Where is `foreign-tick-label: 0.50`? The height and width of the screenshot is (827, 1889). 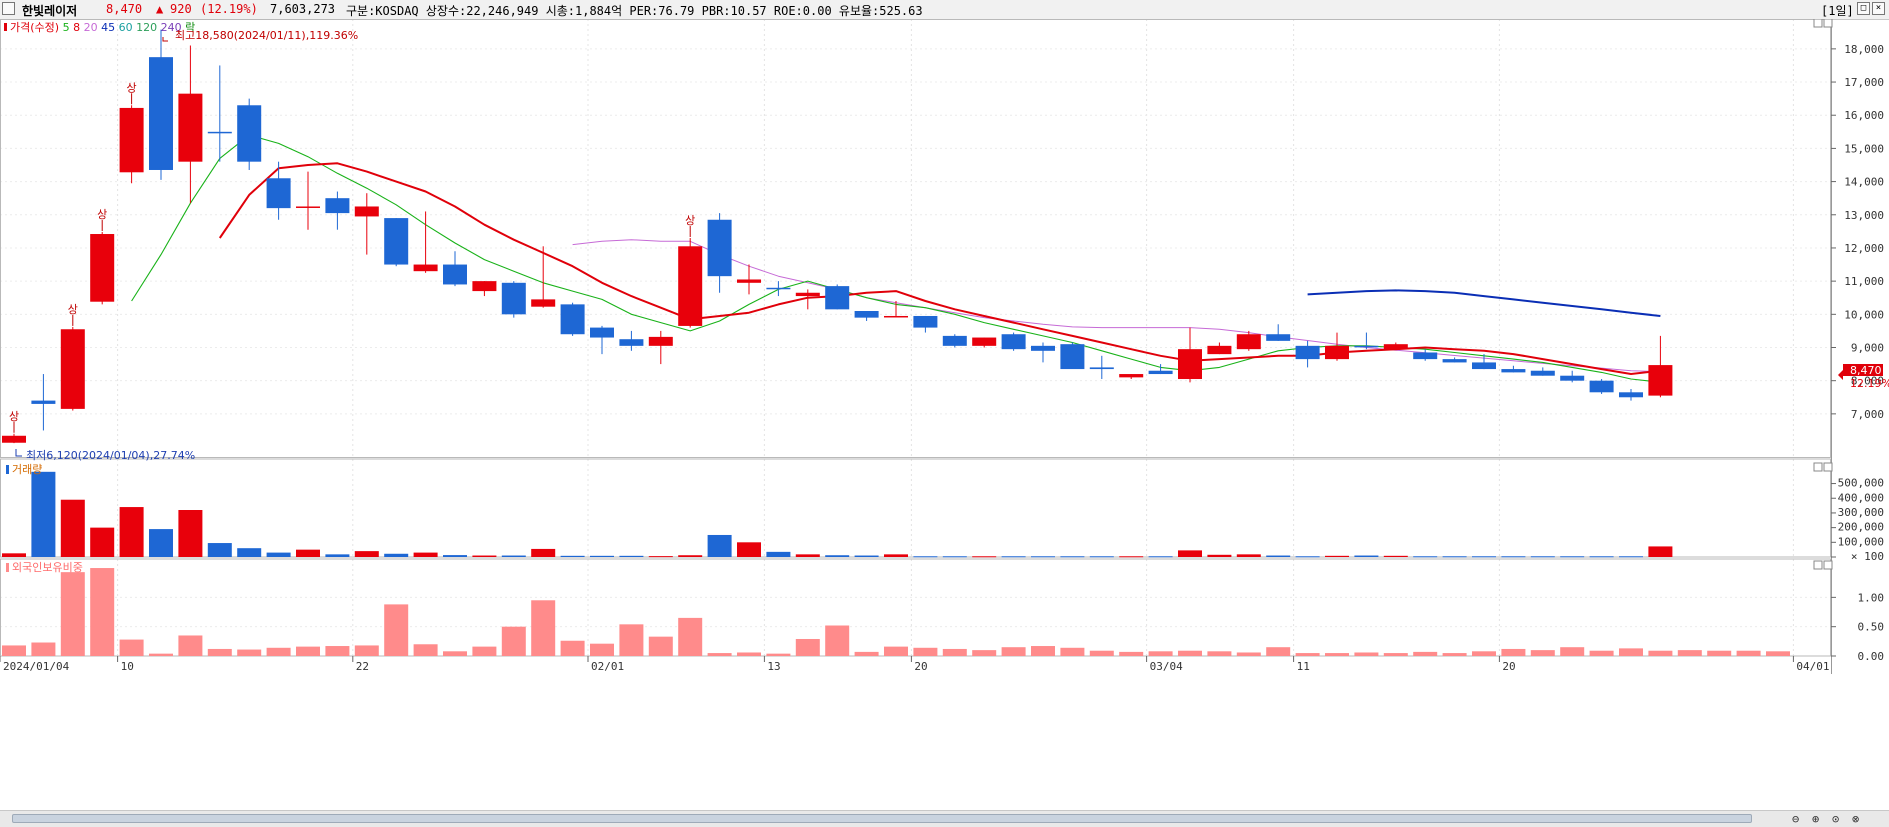
foreign-tick-label: 0.50 is located at coordinates (1871, 627).